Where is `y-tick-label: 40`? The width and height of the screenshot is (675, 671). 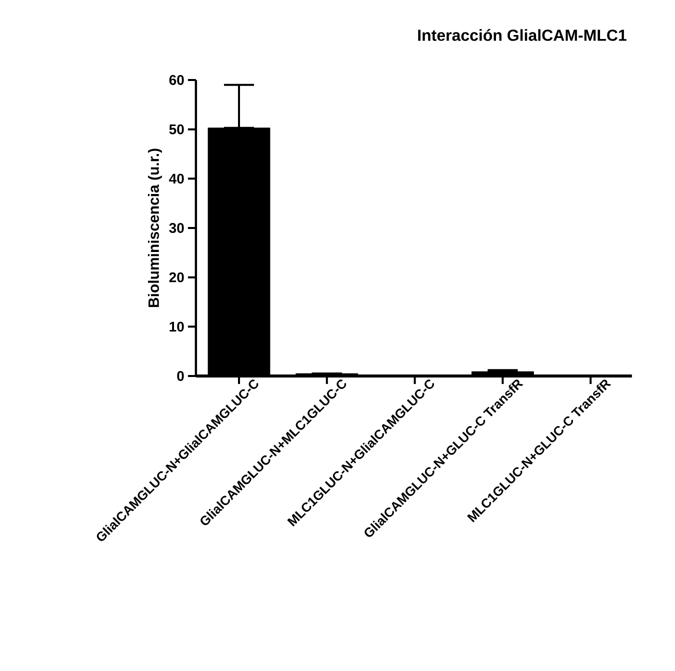
y-tick-label: 40 is located at coordinates (176, 179).